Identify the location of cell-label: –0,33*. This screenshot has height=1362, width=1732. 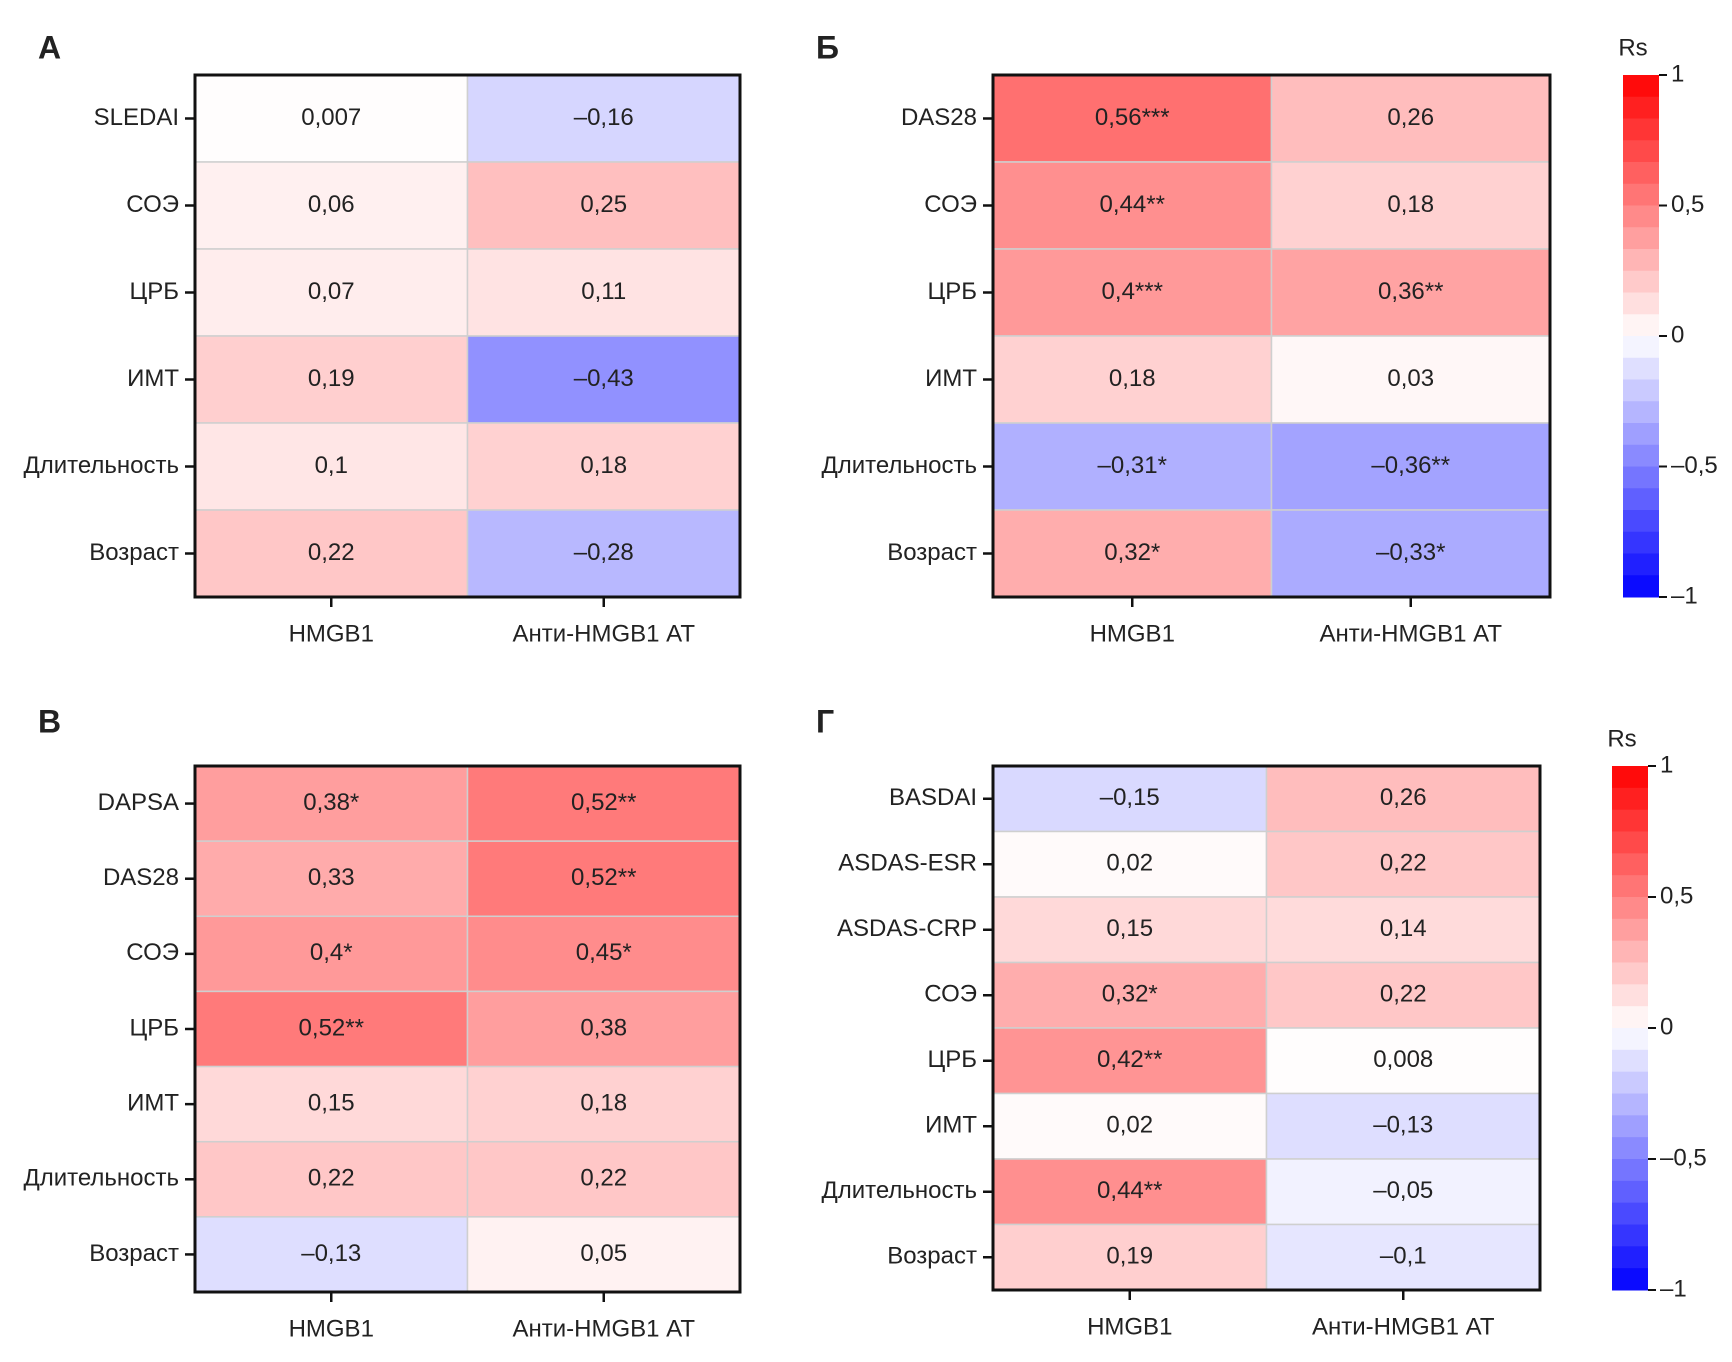
(1410, 552).